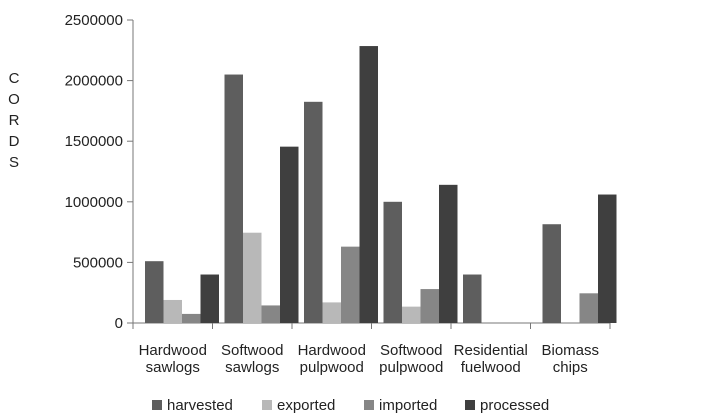 This screenshot has height=417, width=704. Describe the element at coordinates (98, 262) in the screenshot. I see `y-tick-label: 500000` at that location.